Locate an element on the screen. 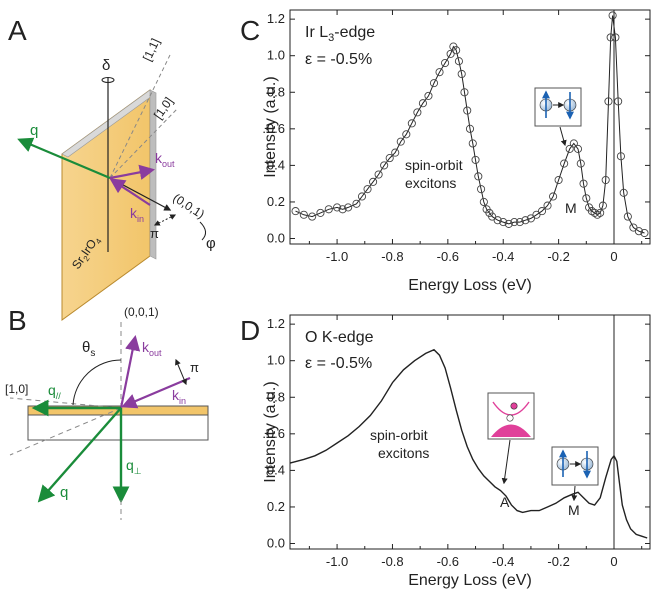 The height and width of the screenshot is (591, 655). q-vector-b is located at coordinates (79, 455).